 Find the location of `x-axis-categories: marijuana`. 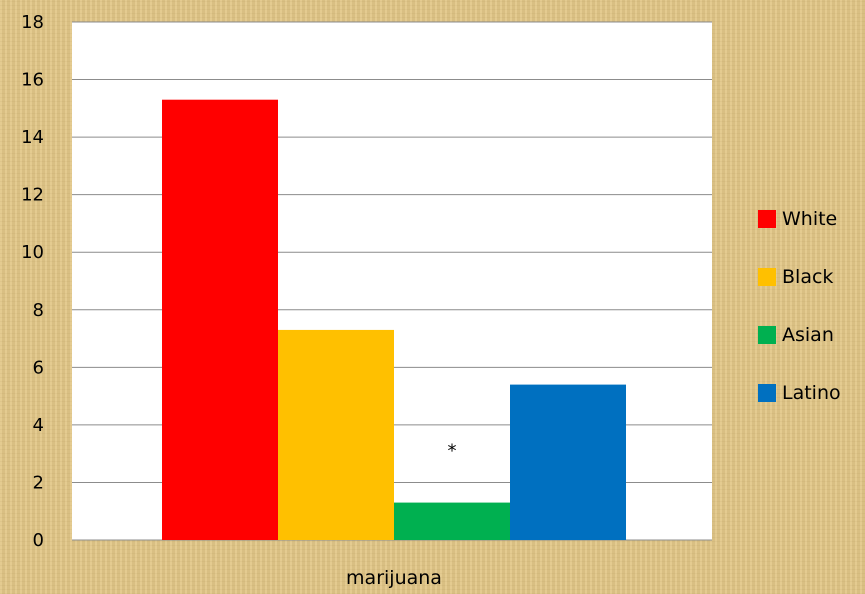

x-axis-categories: marijuana is located at coordinates (394, 578).